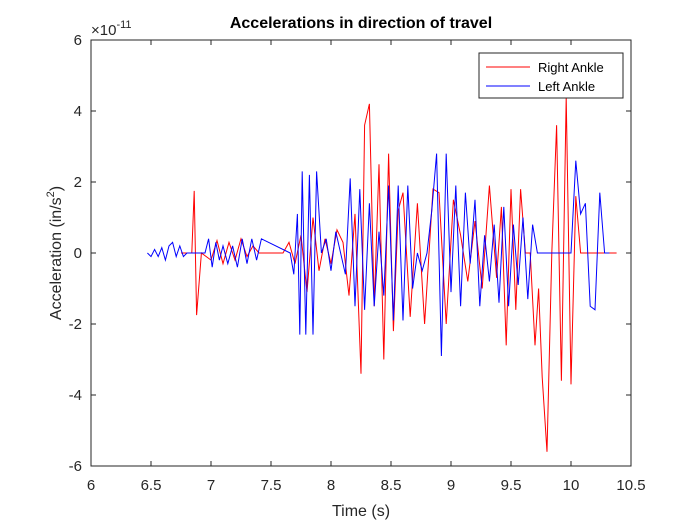 The height and width of the screenshot is (530, 700). What do you see at coordinates (91, 485) in the screenshot?
I see `x-tick-label: 6` at bounding box center [91, 485].